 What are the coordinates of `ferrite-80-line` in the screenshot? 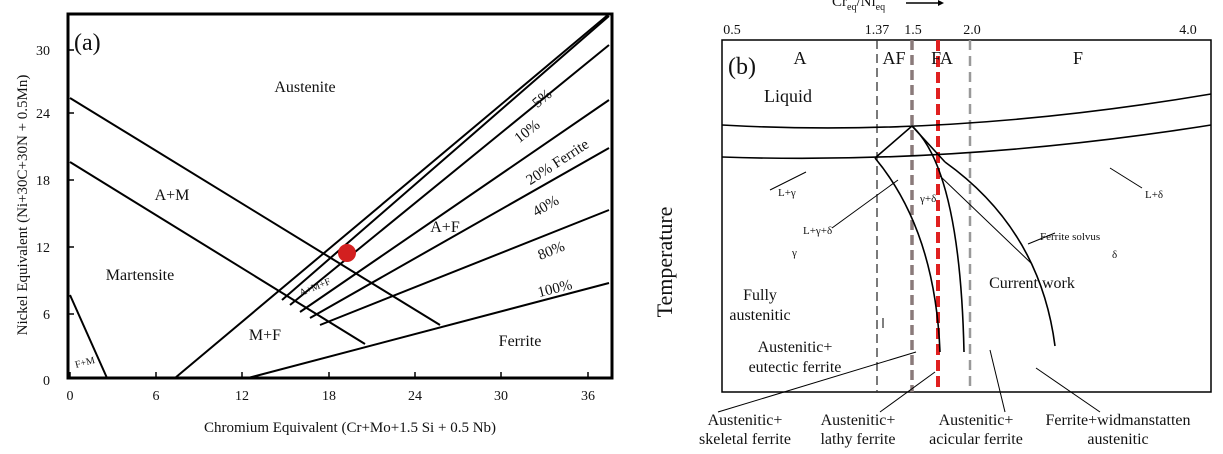 It's located at (464, 267).